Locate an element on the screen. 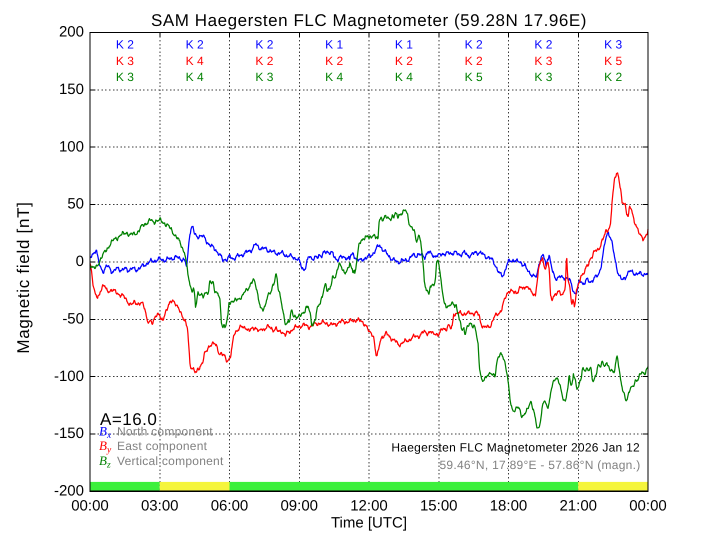 This screenshot has height=540, width=720. svg-text: North component is located at coordinates (165, 432).